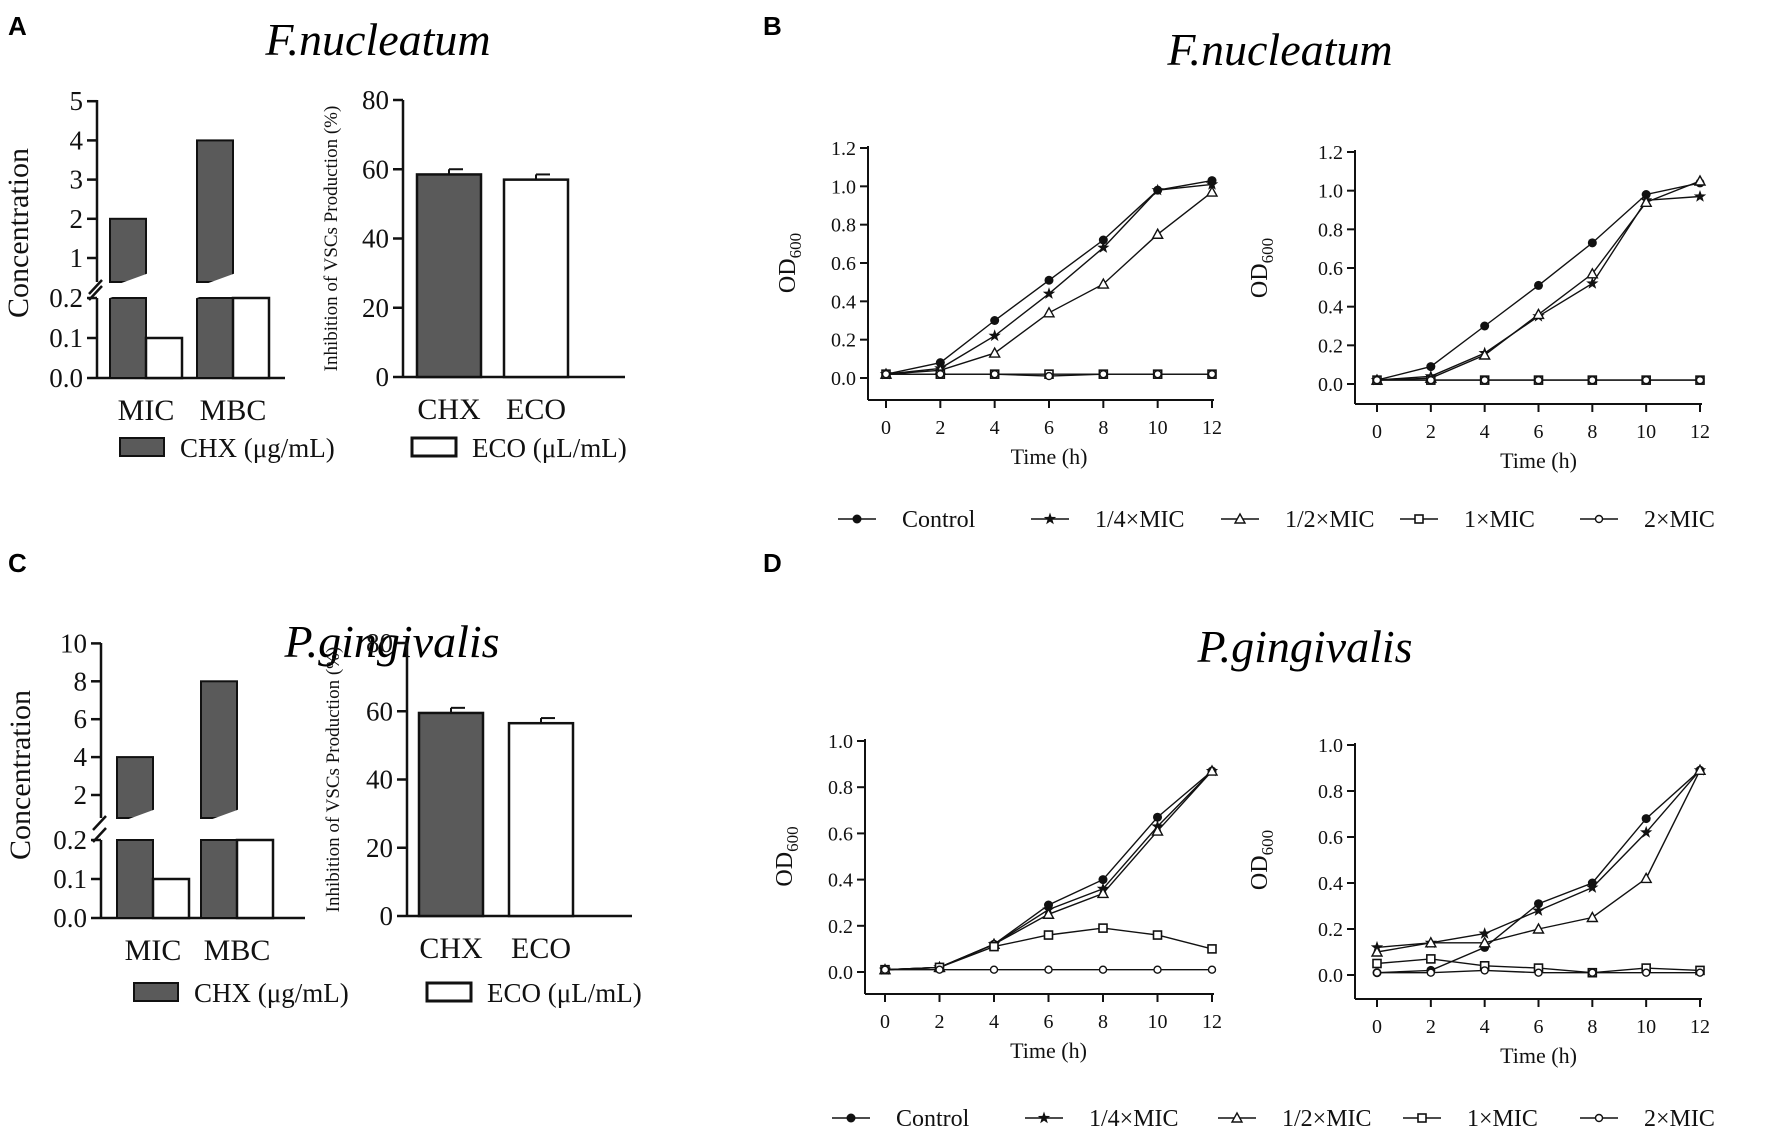 This screenshot has width=1772, height=1145. I want to click on bar-chx, so click(135, 787).